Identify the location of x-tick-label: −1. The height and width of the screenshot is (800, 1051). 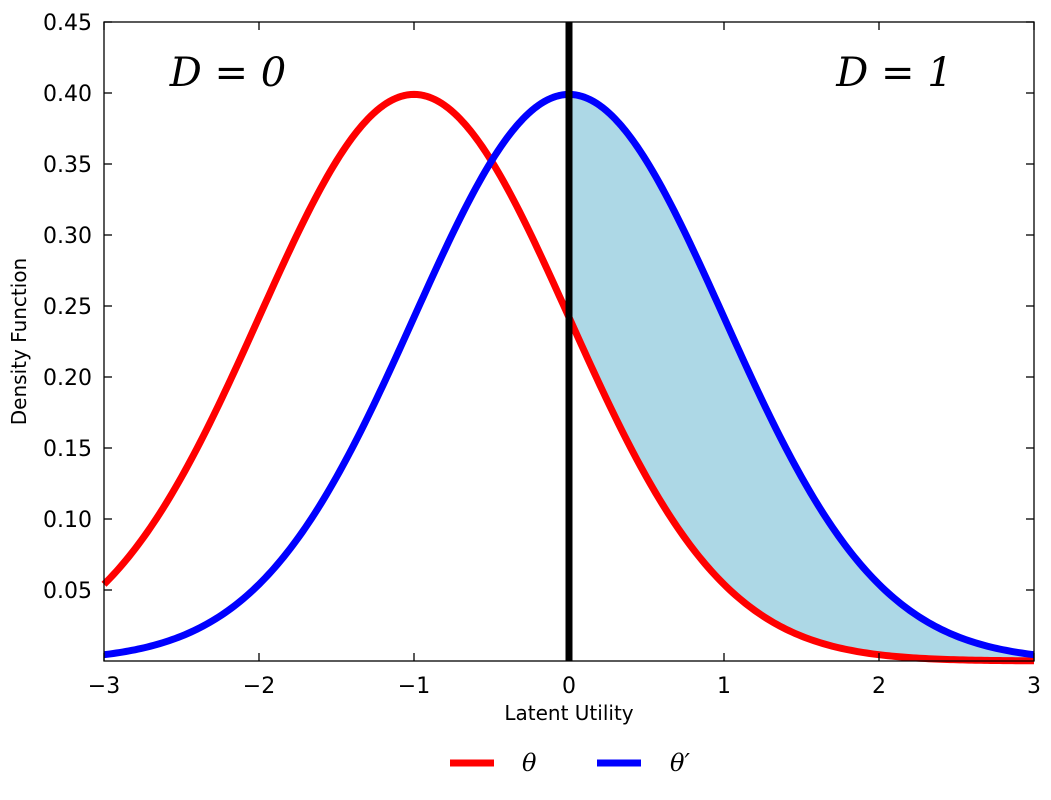
(414, 686).